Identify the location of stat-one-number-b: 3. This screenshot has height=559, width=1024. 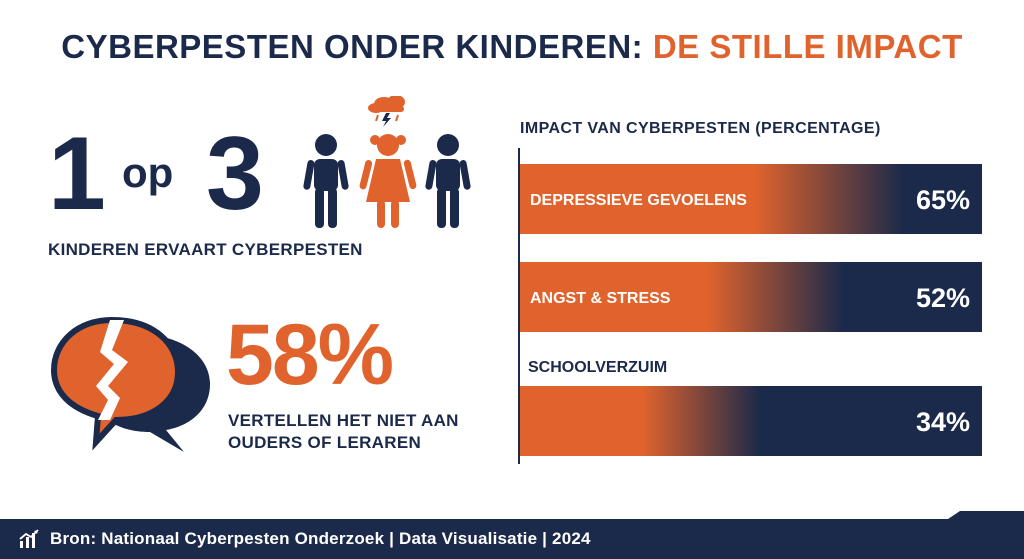
(235, 174).